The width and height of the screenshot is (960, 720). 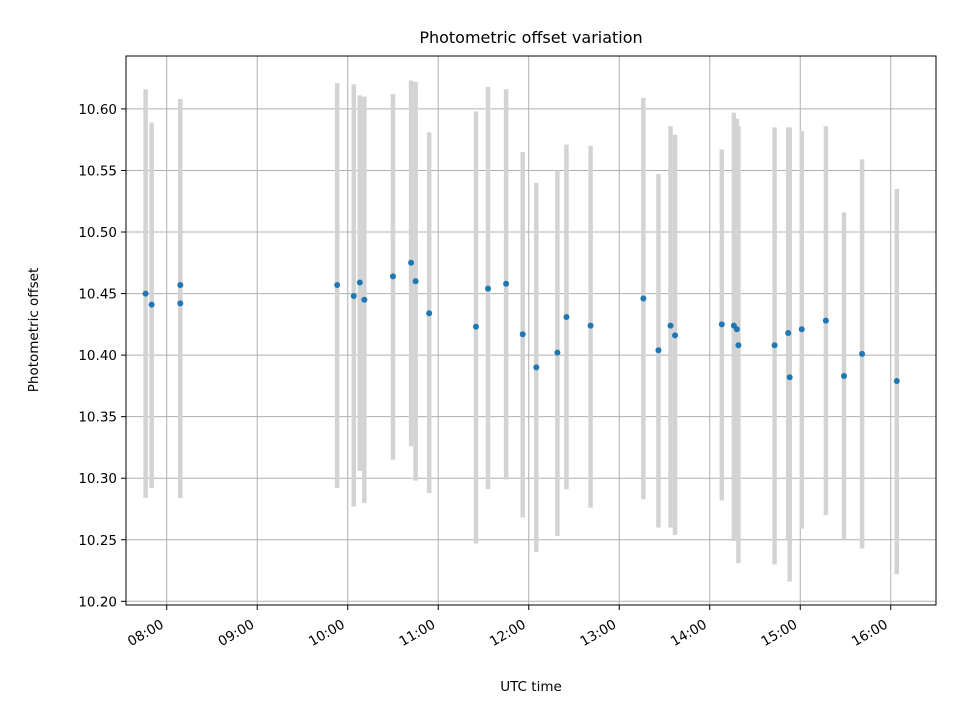 I want to click on y-tick-label: 10.25, so click(x=97, y=541).